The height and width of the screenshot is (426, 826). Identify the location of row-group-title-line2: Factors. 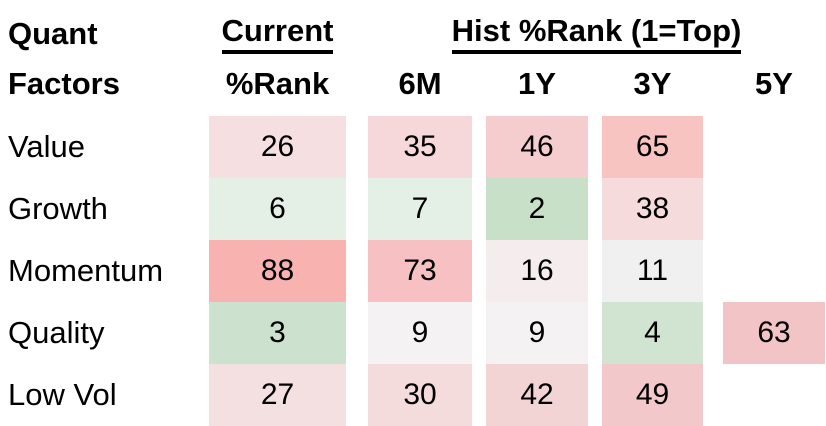
(64, 83).